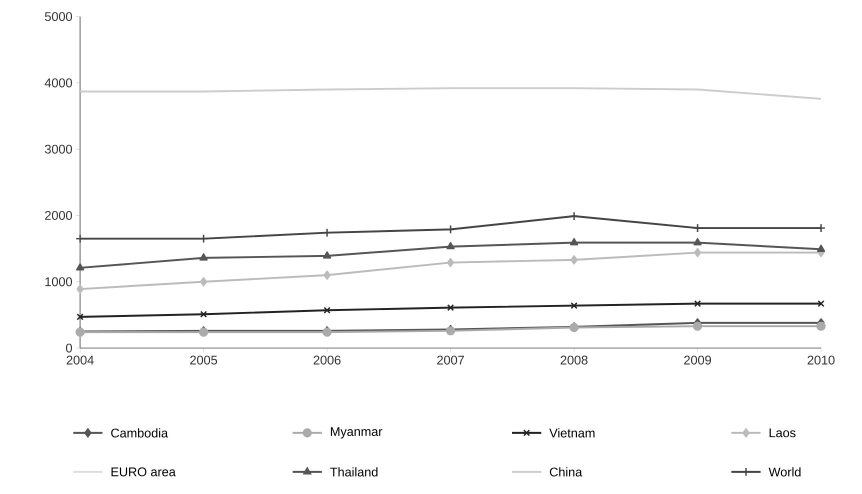 The width and height of the screenshot is (862, 494). Describe the element at coordinates (204, 359) in the screenshot. I see `x-tick-label: 2005` at that location.